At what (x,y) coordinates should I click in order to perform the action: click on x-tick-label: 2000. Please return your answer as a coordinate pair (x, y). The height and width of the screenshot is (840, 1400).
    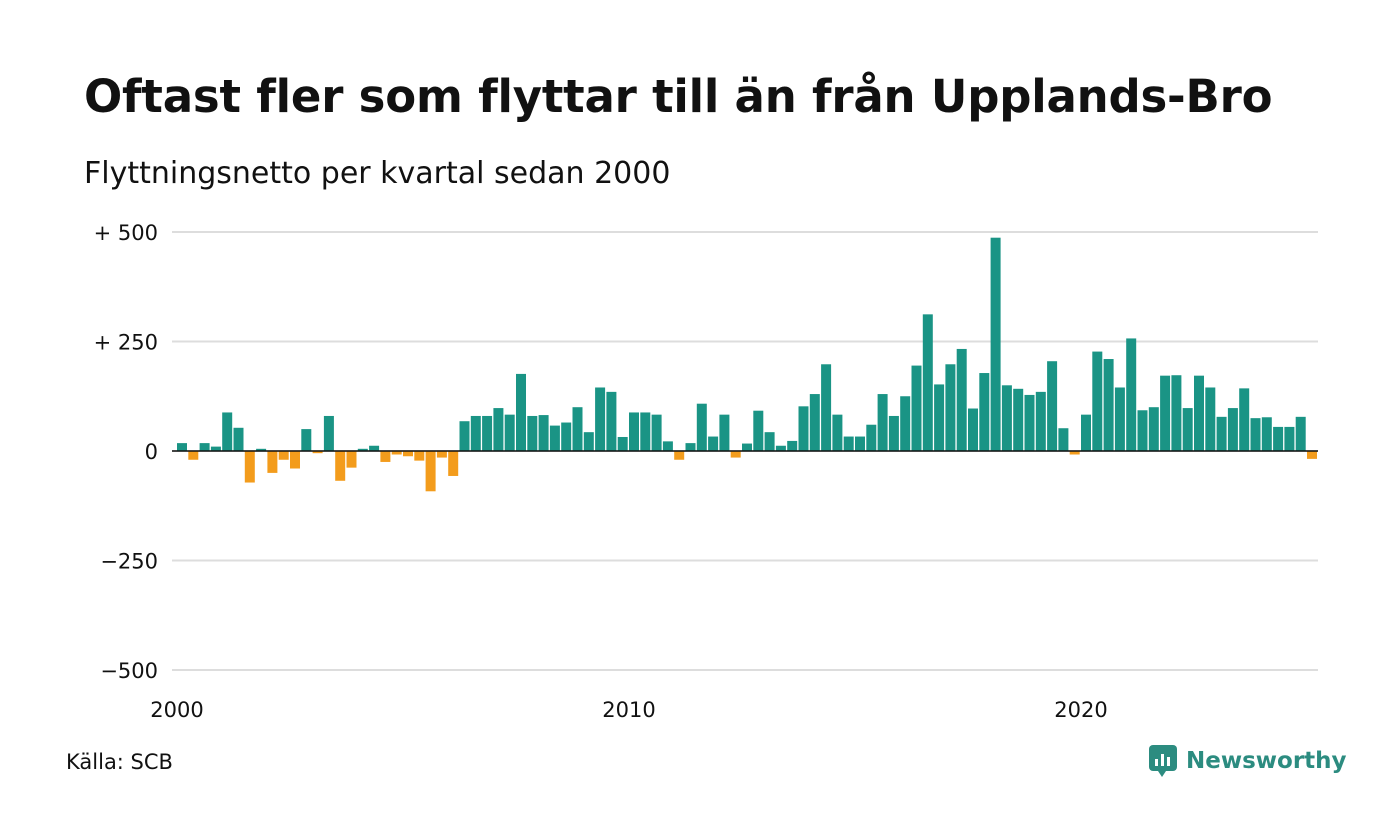
    Looking at the image, I should click on (176, 710).